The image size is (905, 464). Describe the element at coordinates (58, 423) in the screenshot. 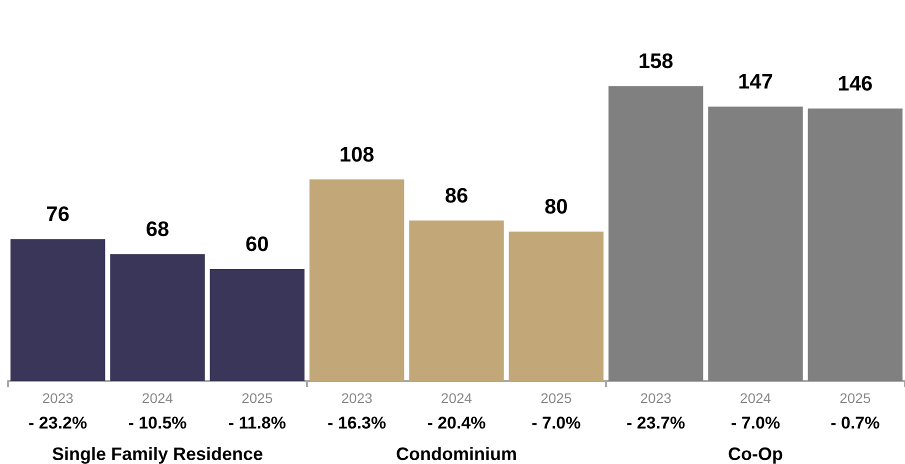

I see `text: - 23.2%` at that location.